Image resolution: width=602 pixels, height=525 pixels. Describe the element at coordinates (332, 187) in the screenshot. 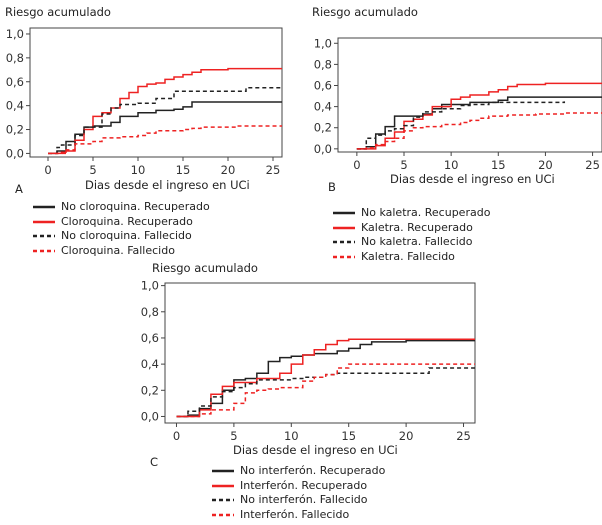

I see `panel-label: B` at that location.